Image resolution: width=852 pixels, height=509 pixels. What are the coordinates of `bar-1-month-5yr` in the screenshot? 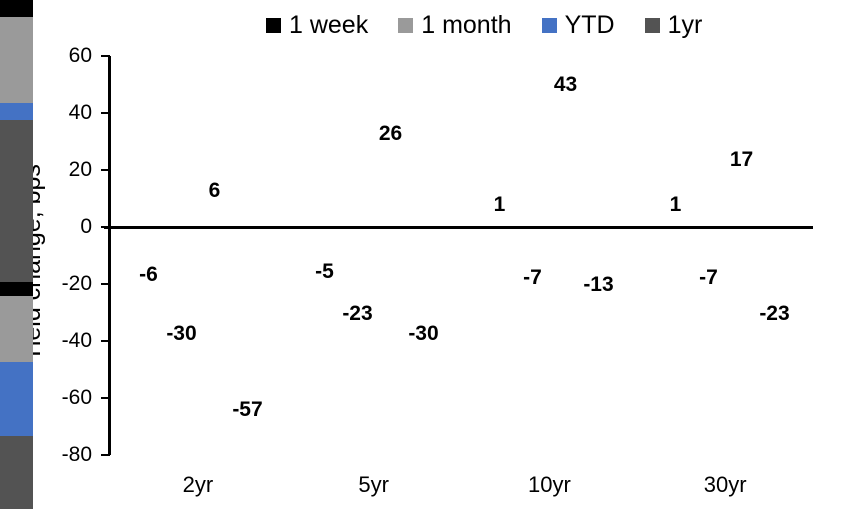 It's located at (16, 329).